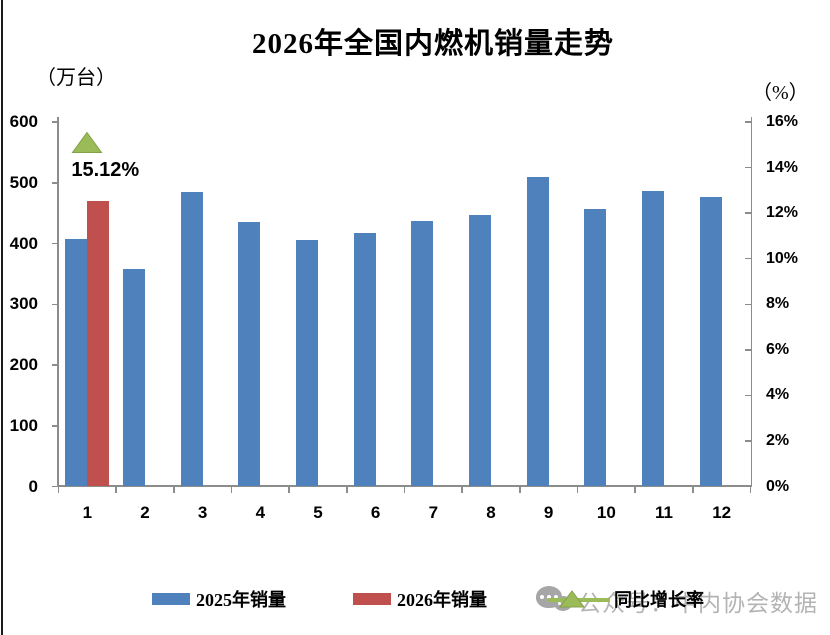 Image resolution: width=830 pixels, height=635 pixels. What do you see at coordinates (433, 512) in the screenshot?
I see `x-axis-month-label: 7` at bounding box center [433, 512].